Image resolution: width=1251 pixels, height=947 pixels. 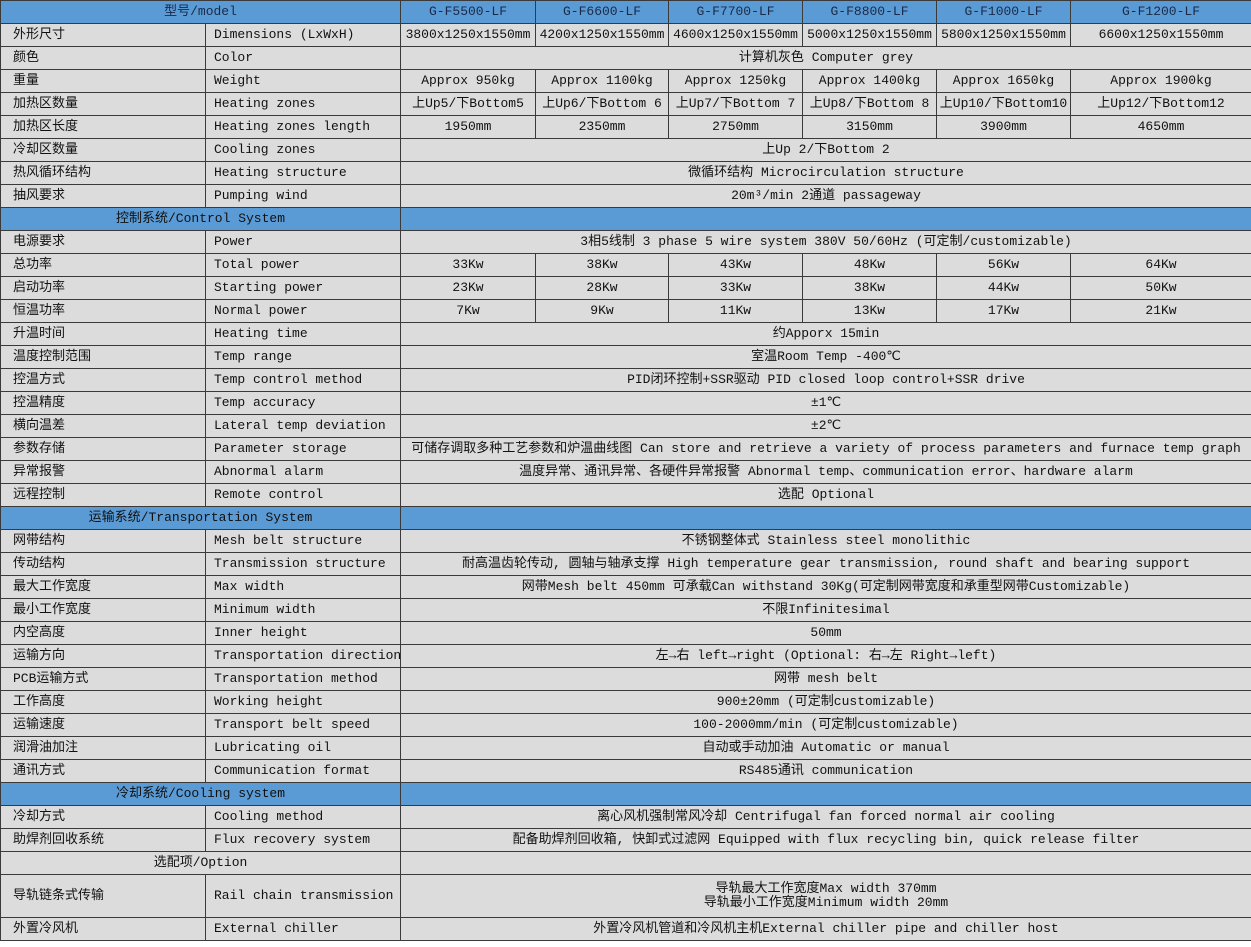 What do you see at coordinates (825, 495) in the screenshot?
I see `spec-value-cell: 选配 Optional` at bounding box center [825, 495].